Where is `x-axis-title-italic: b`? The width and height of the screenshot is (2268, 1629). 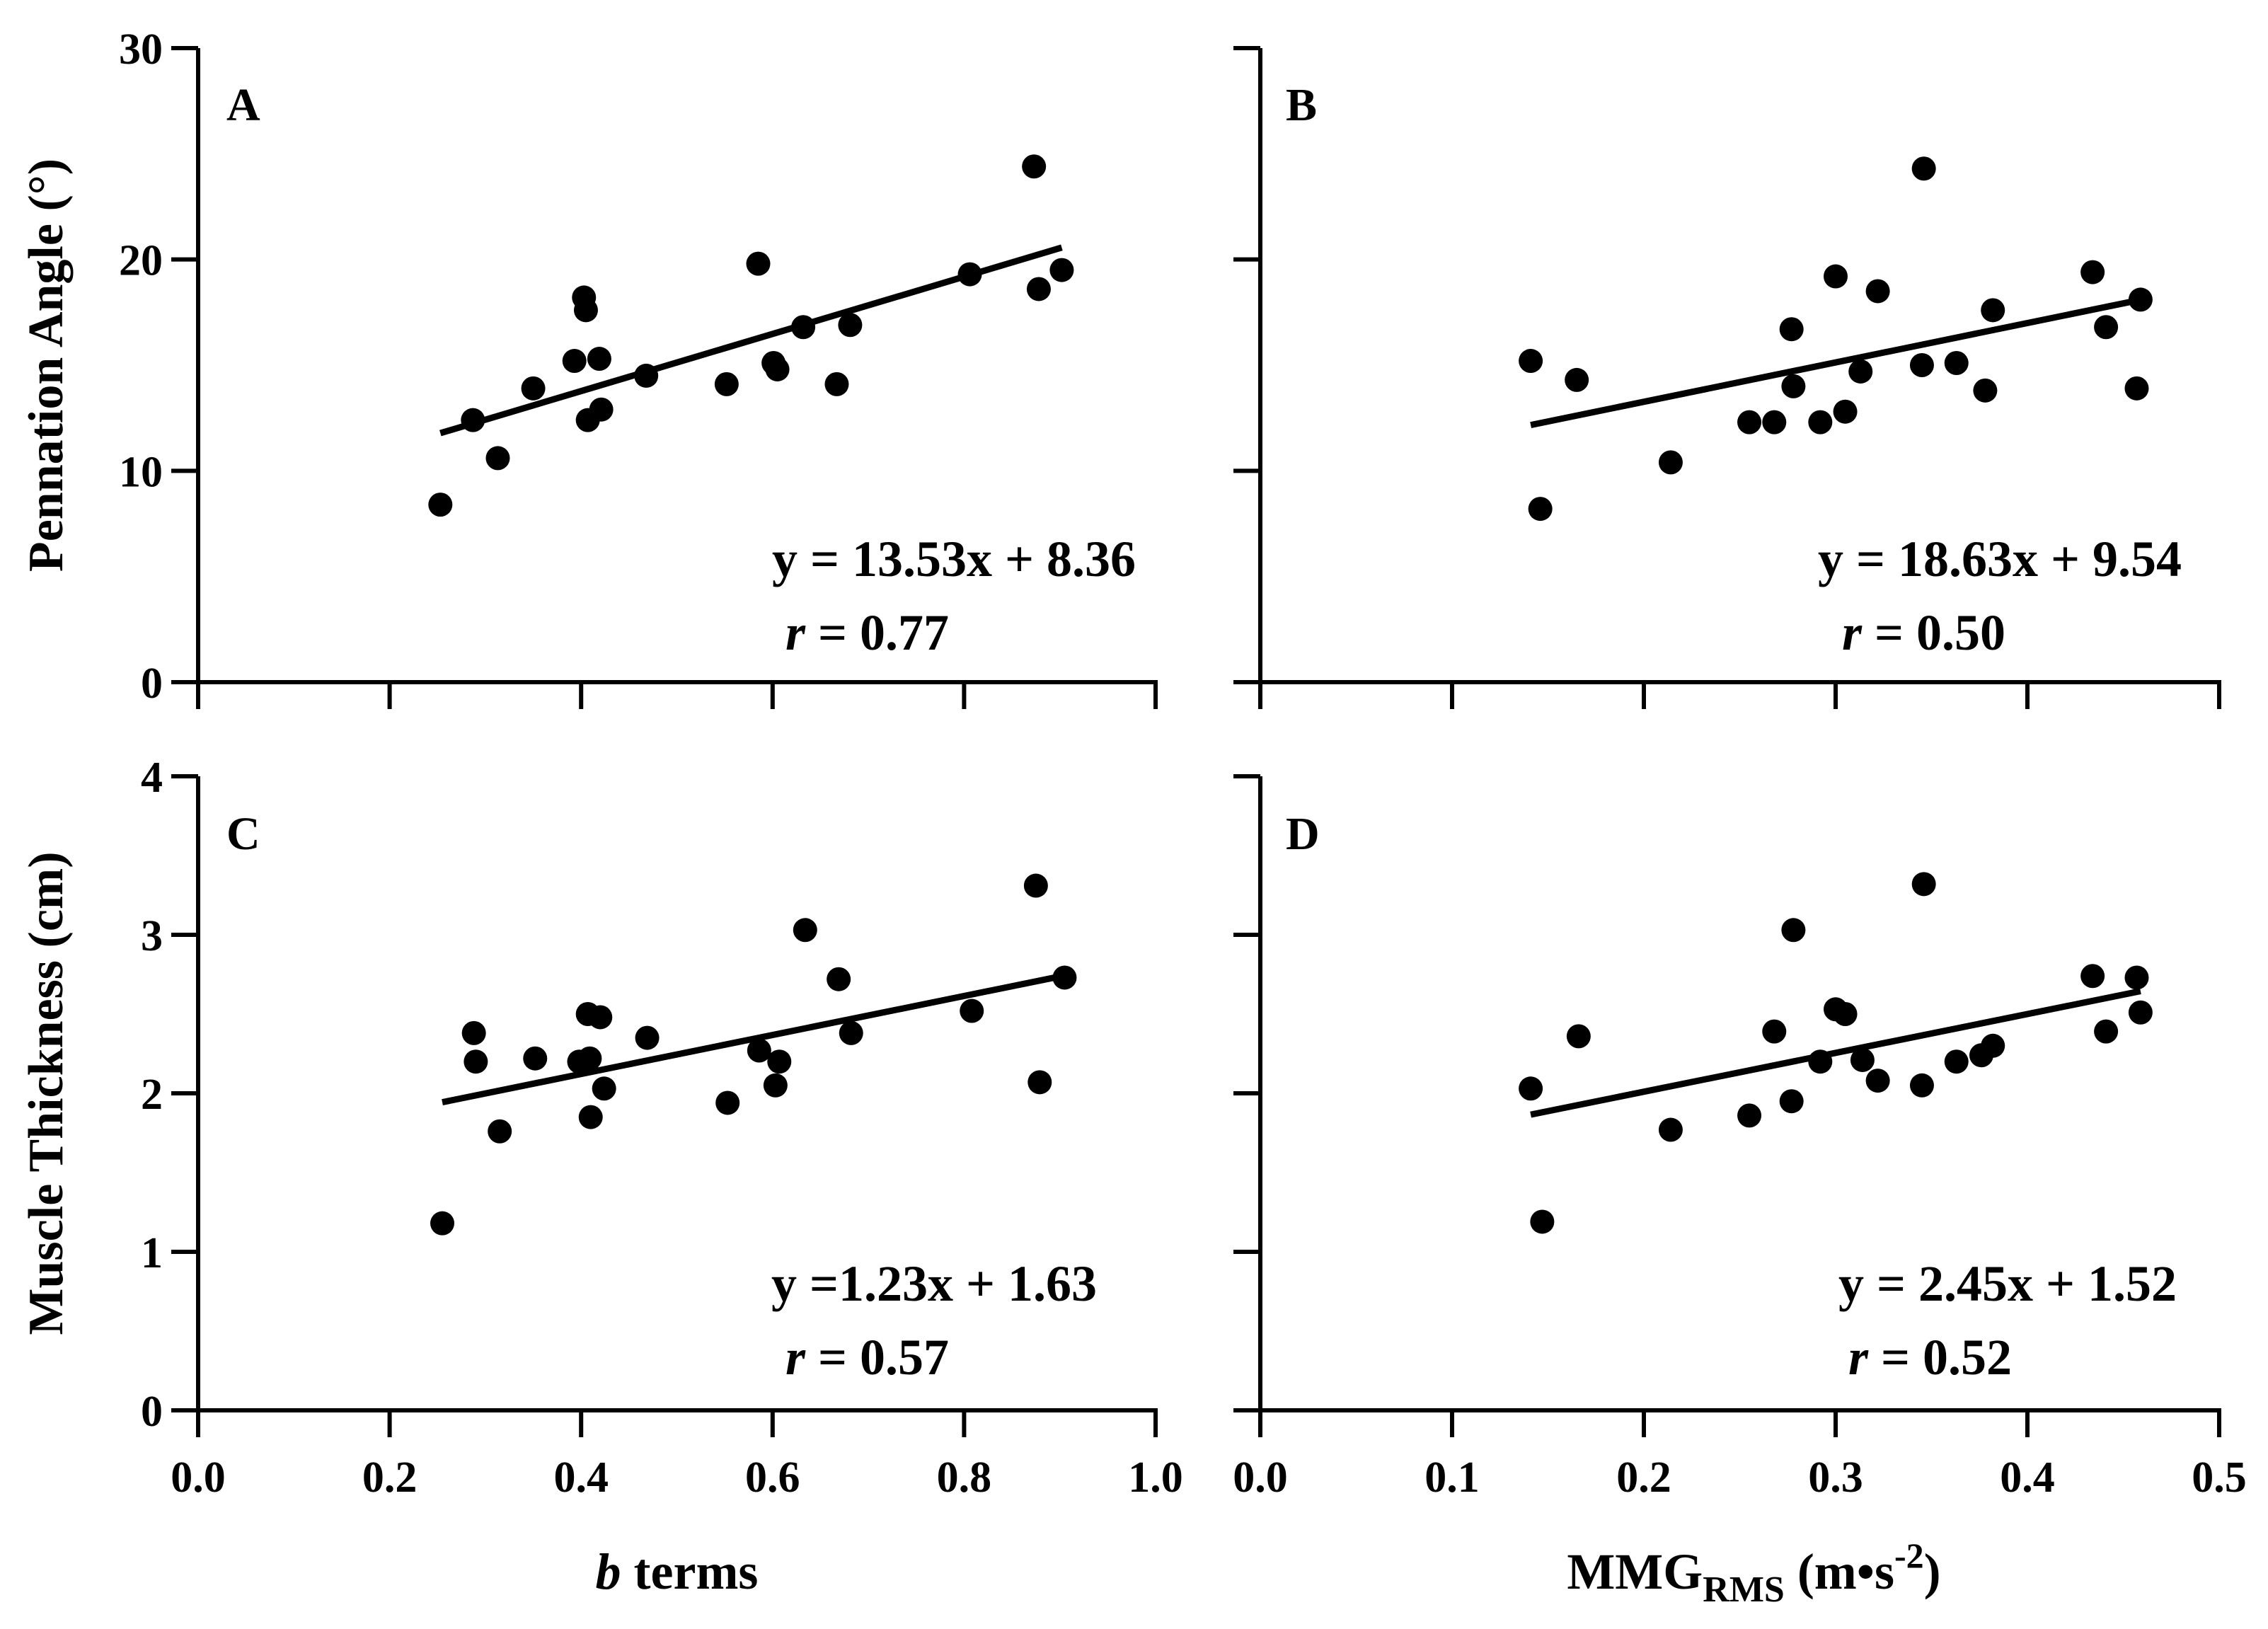
x-axis-title-italic: b is located at coordinates (608, 1571).